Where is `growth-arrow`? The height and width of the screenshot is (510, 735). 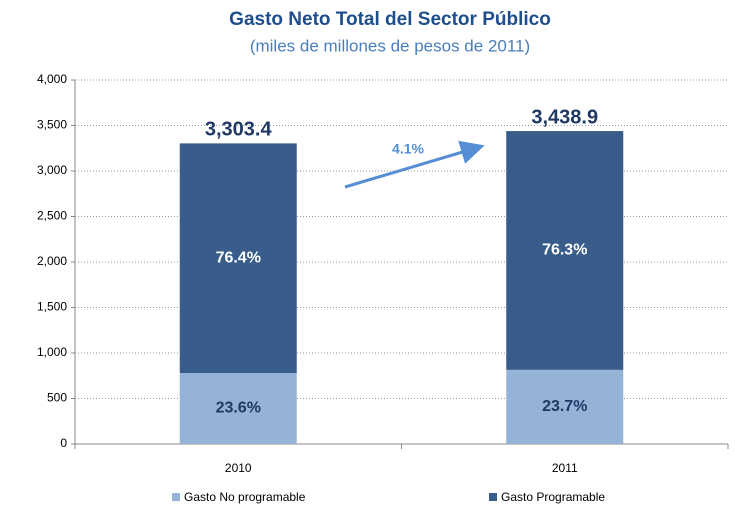
growth-arrow is located at coordinates (414, 164).